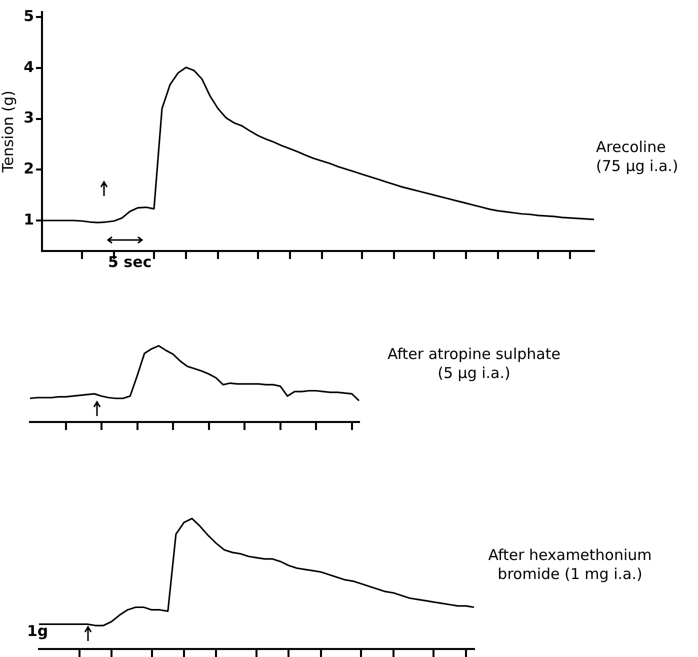 This screenshot has height=657, width=698. What do you see at coordinates (638, 157) in the screenshot?
I see `text: Arecoline (75 μg i.a.)` at bounding box center [638, 157].